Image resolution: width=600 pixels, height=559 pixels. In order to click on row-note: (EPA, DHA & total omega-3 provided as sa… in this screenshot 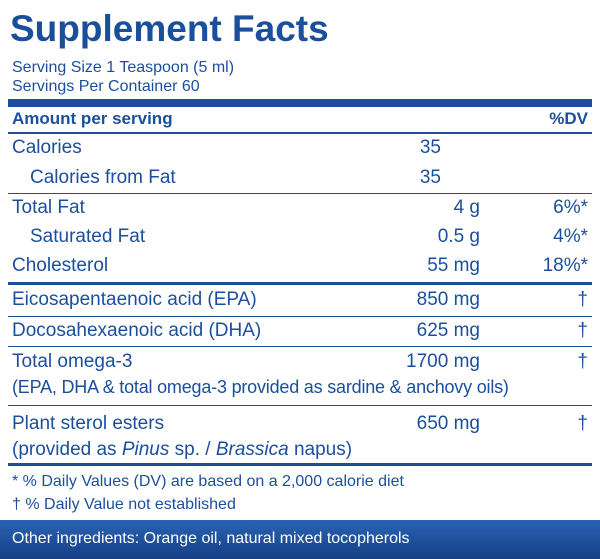, I will do `click(260, 387)`.